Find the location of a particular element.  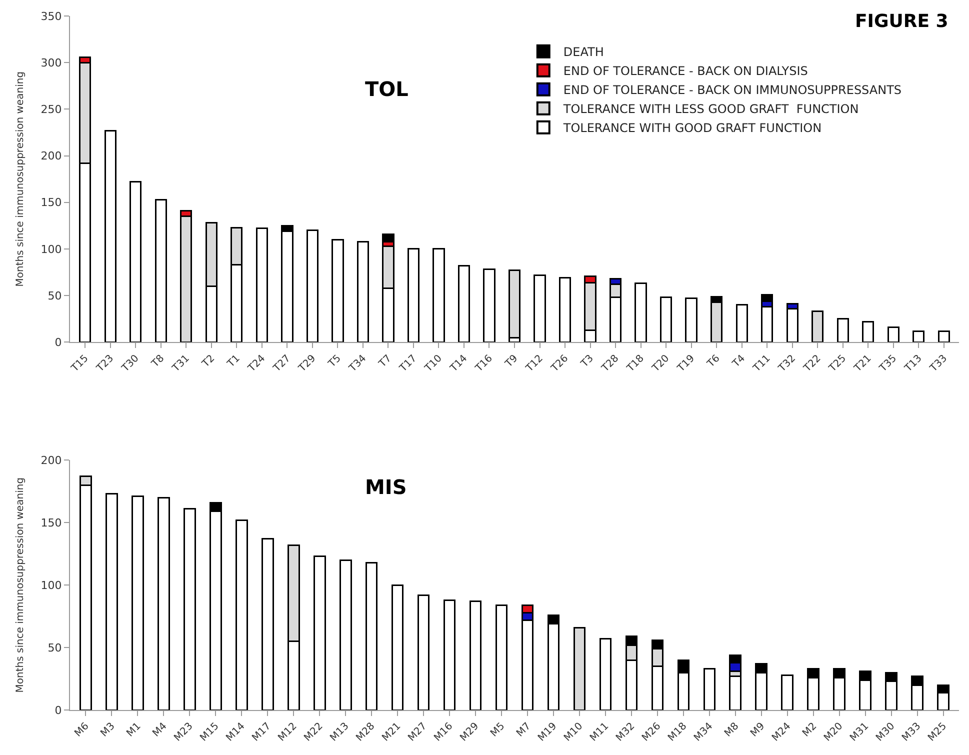

x-tick-label: T4 is located at coordinates (739, 361).